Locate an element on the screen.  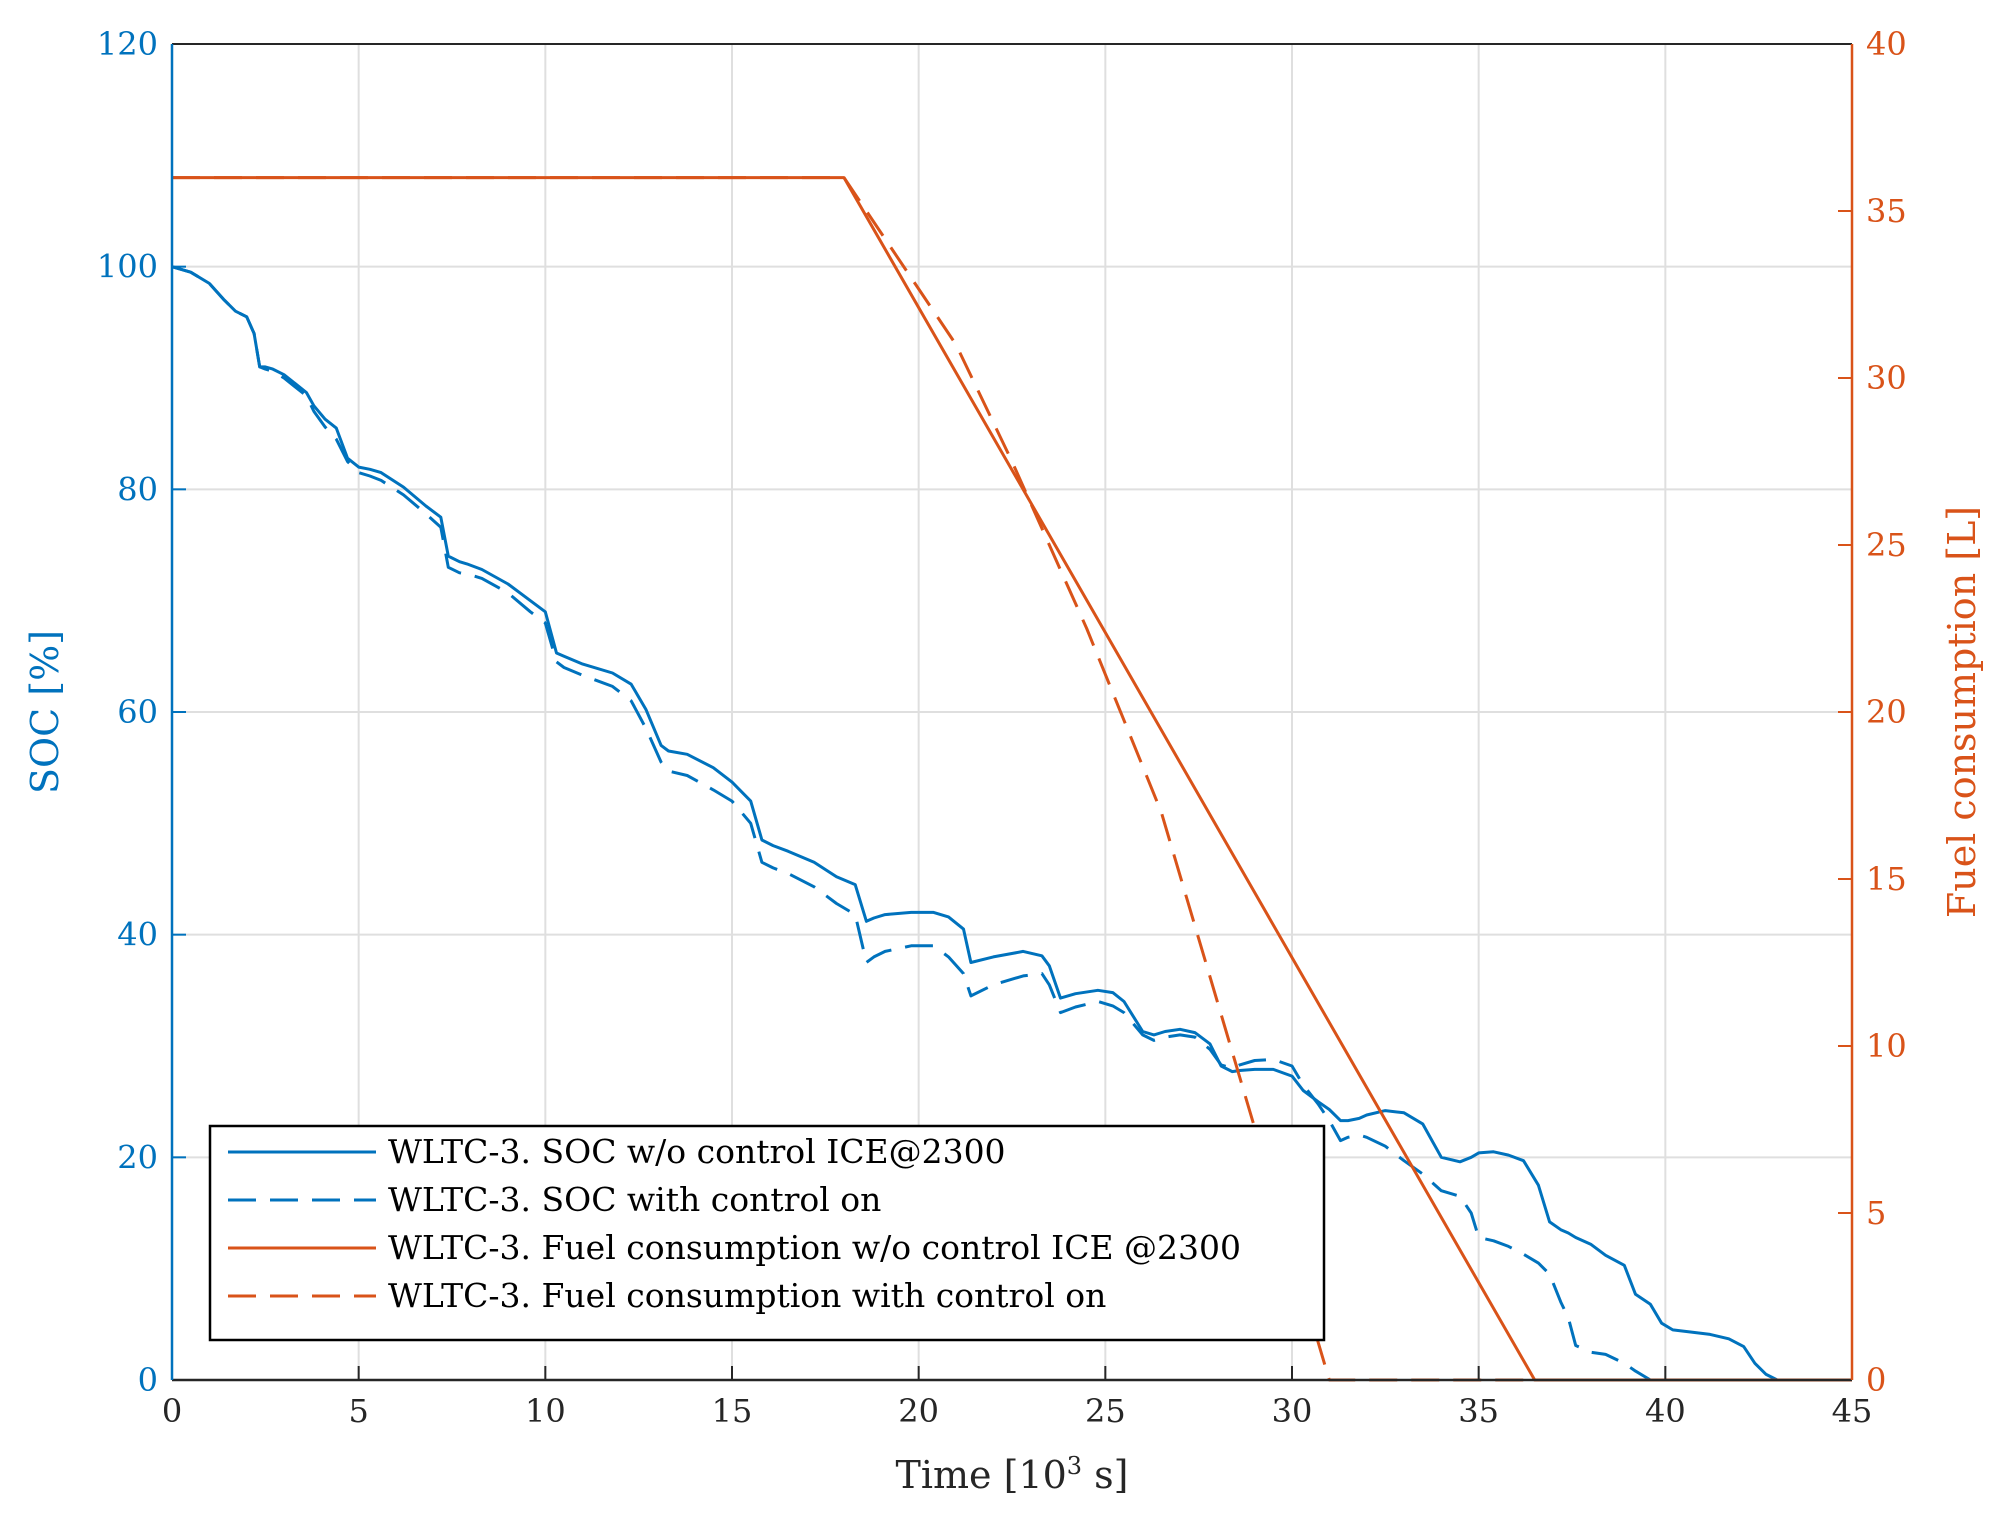
x-axis-label: Time [103 s] is located at coordinates (1012, 1474).